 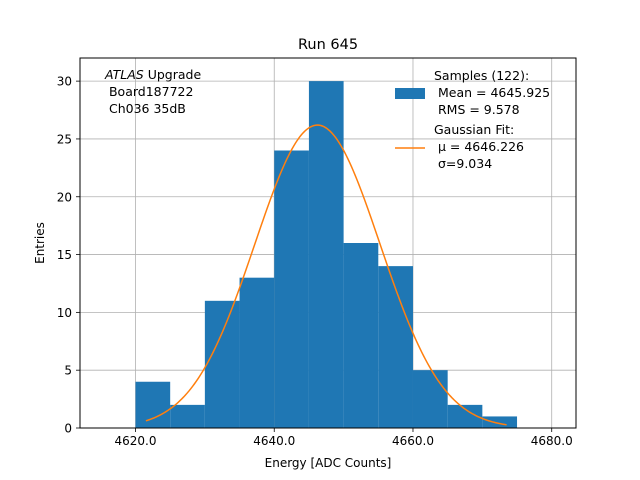 What do you see at coordinates (328, 45) in the screenshot?
I see `chart-title: Run 645` at bounding box center [328, 45].